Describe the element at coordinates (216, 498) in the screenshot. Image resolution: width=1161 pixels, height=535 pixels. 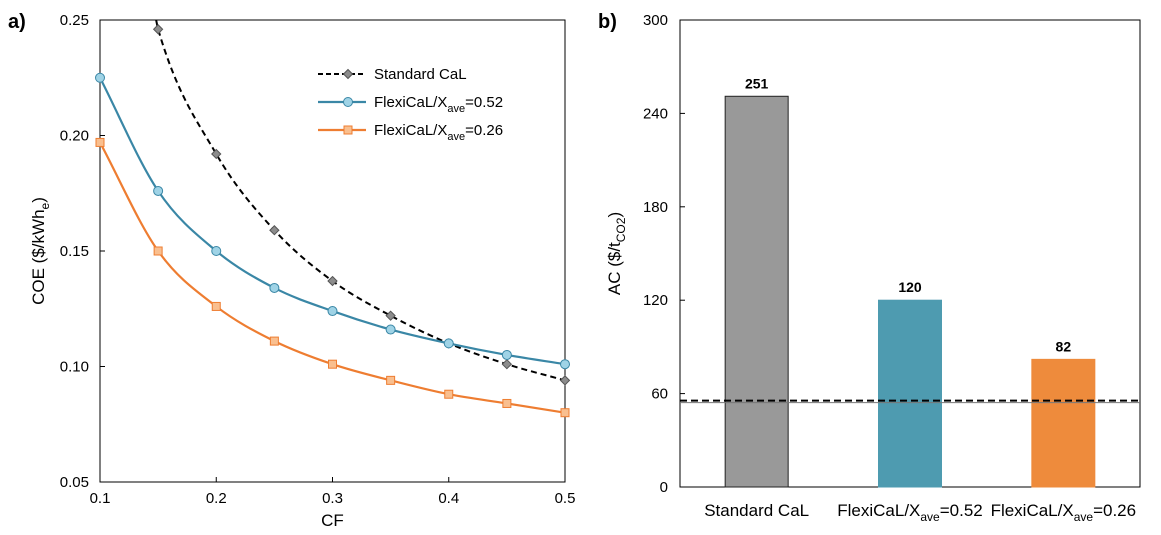
I see `x-tick-label: 0.2` at that location.